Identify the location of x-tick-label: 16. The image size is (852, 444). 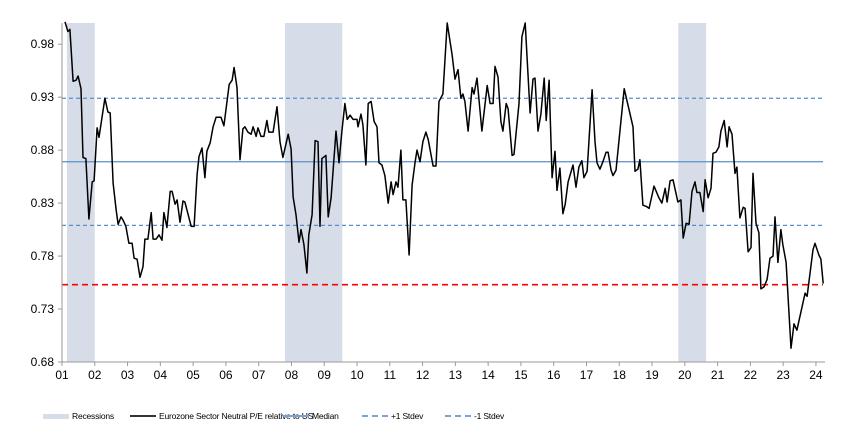
(554, 375).